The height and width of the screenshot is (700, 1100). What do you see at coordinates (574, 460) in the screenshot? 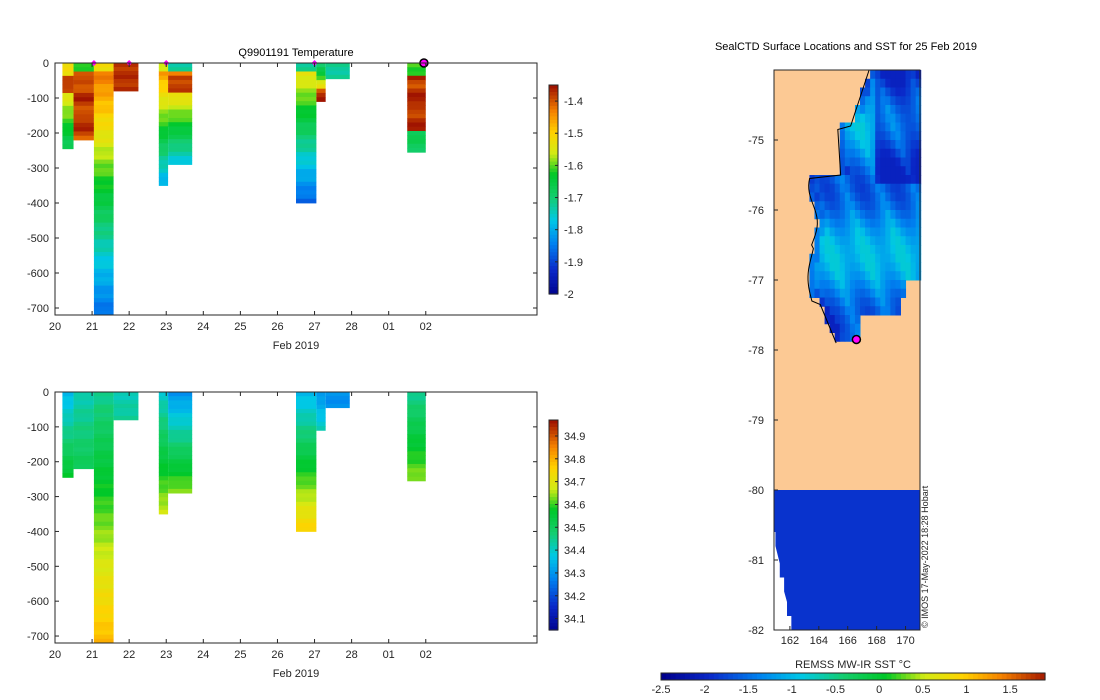
I see `sal-colorbar-label: 34.8` at bounding box center [574, 460].